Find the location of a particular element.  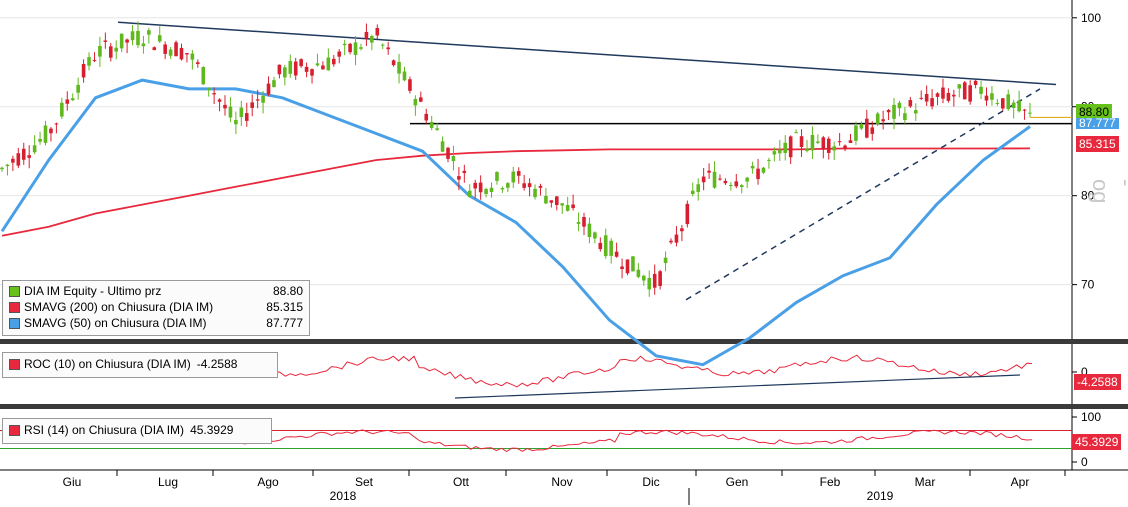

xtick-label-Feb: Feb is located at coordinates (830, 482).